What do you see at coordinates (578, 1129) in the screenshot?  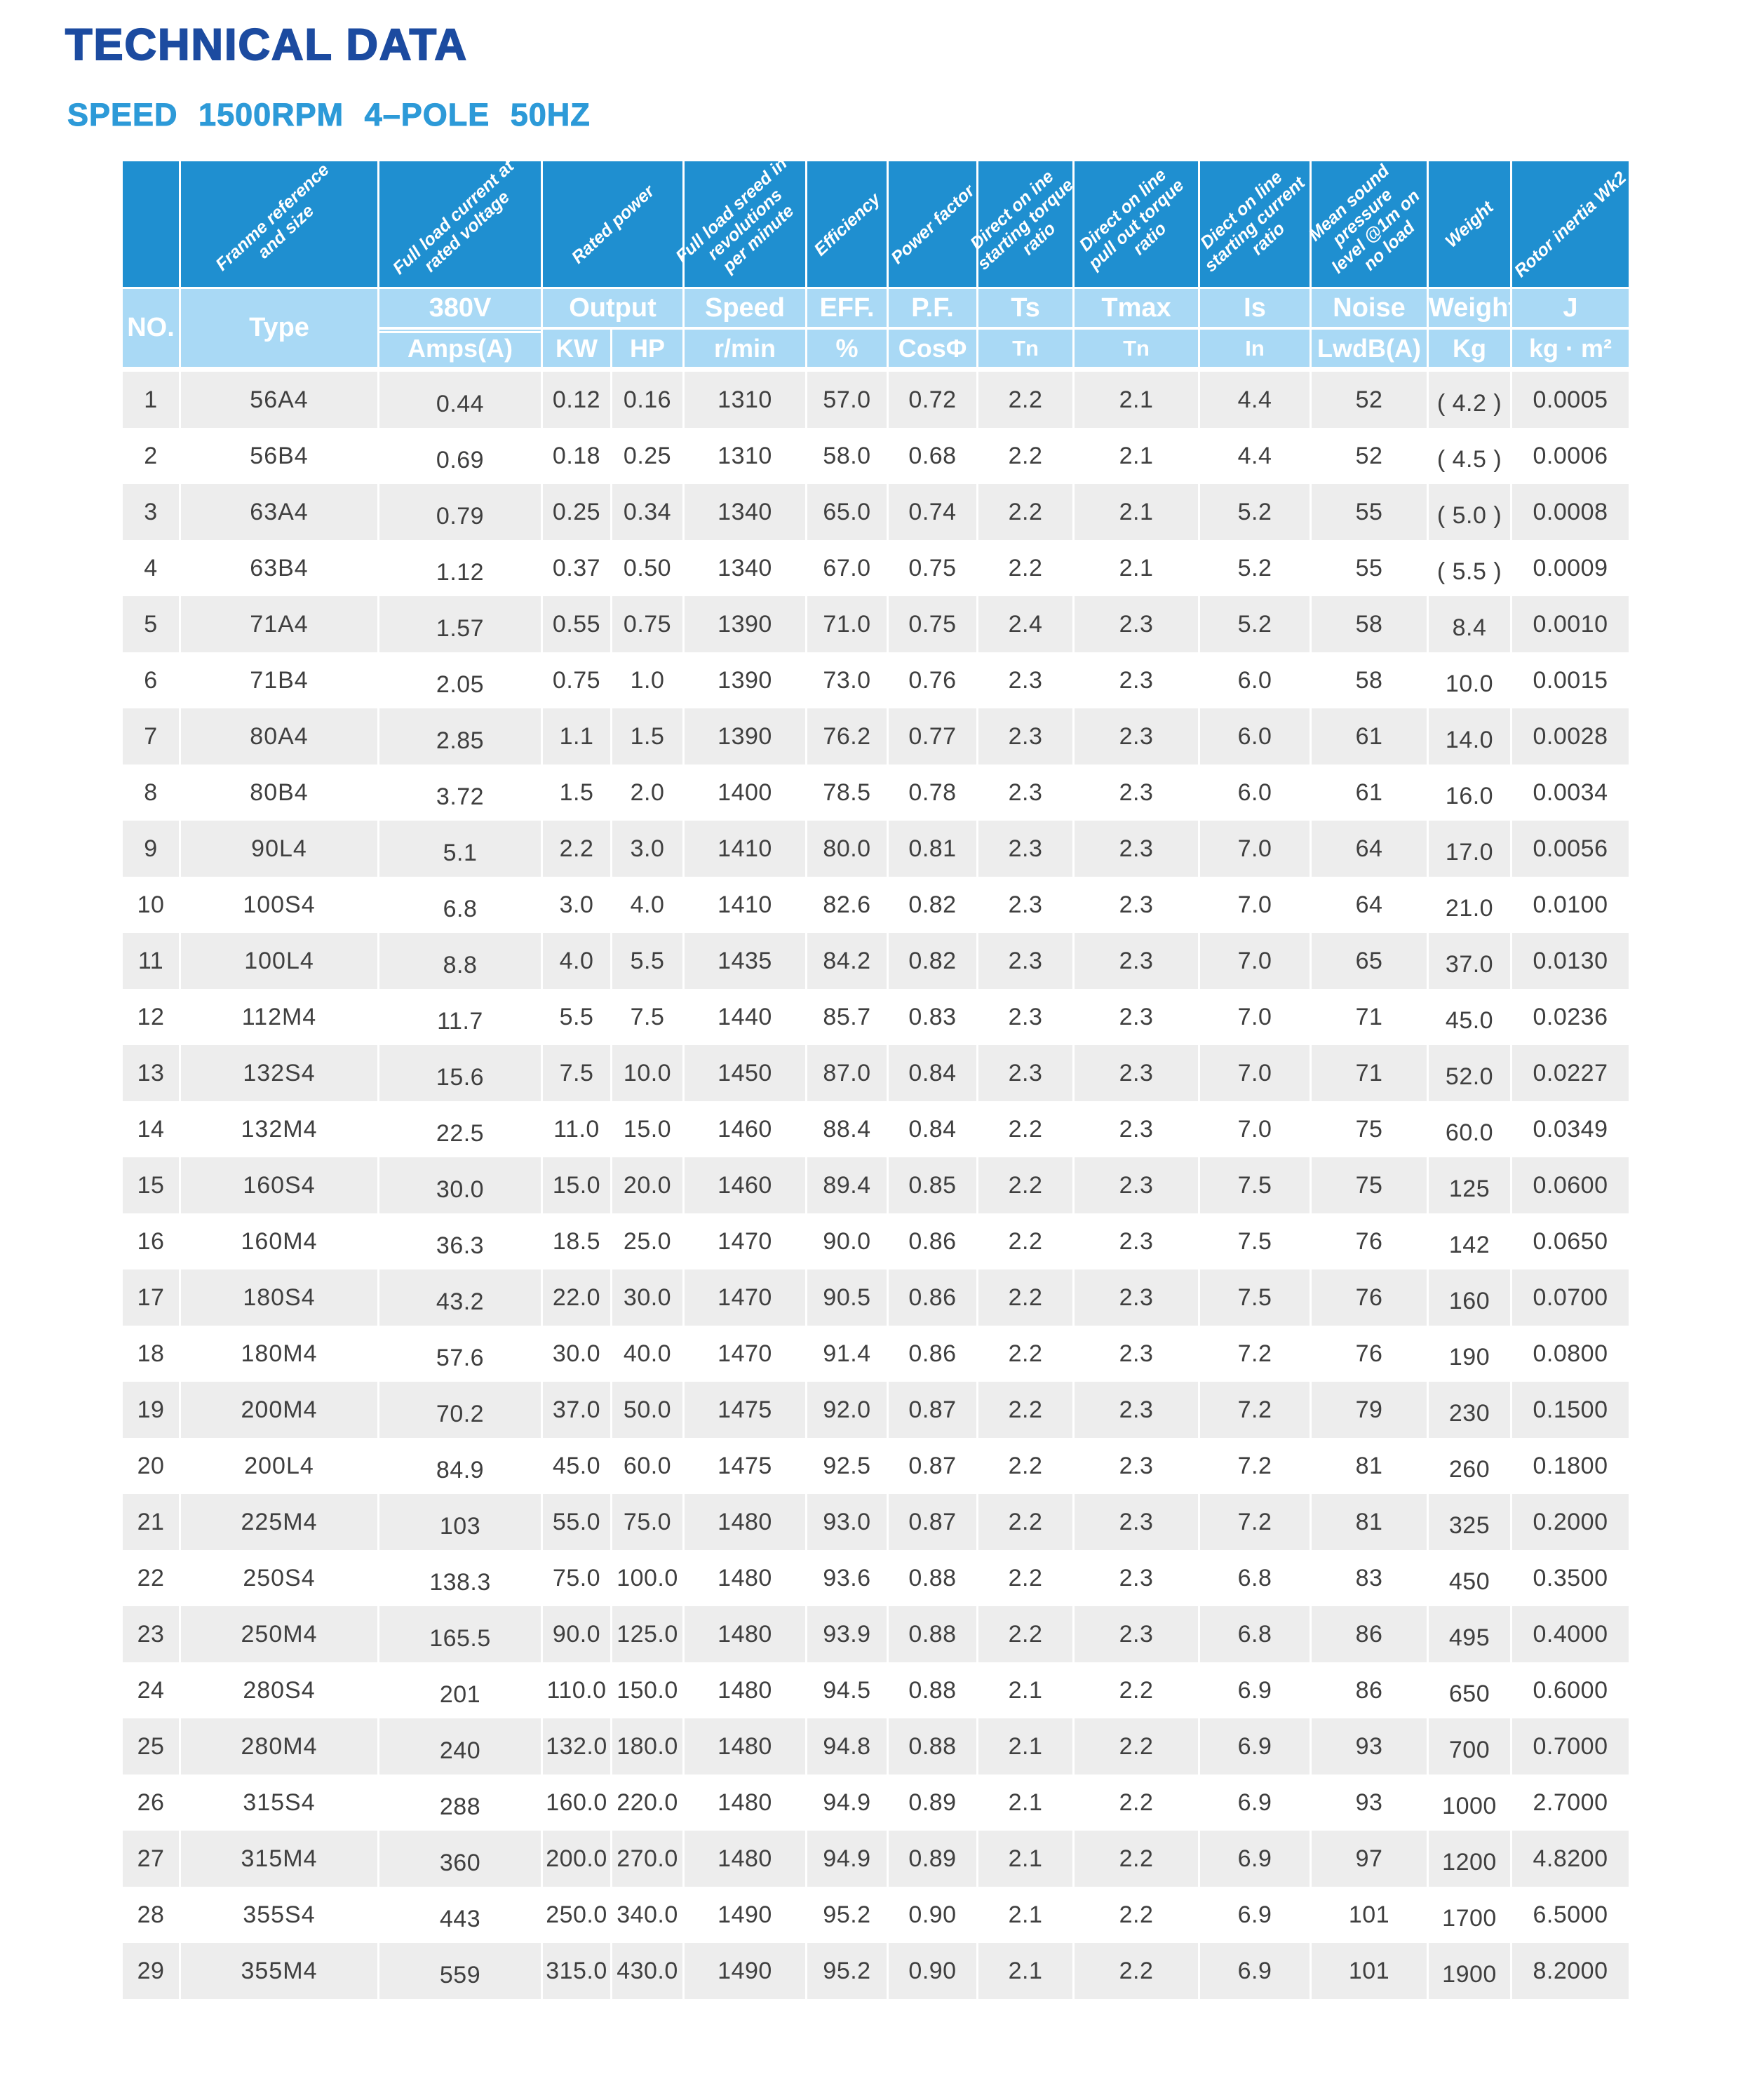 I see `cell-kw: 11.0` at bounding box center [578, 1129].